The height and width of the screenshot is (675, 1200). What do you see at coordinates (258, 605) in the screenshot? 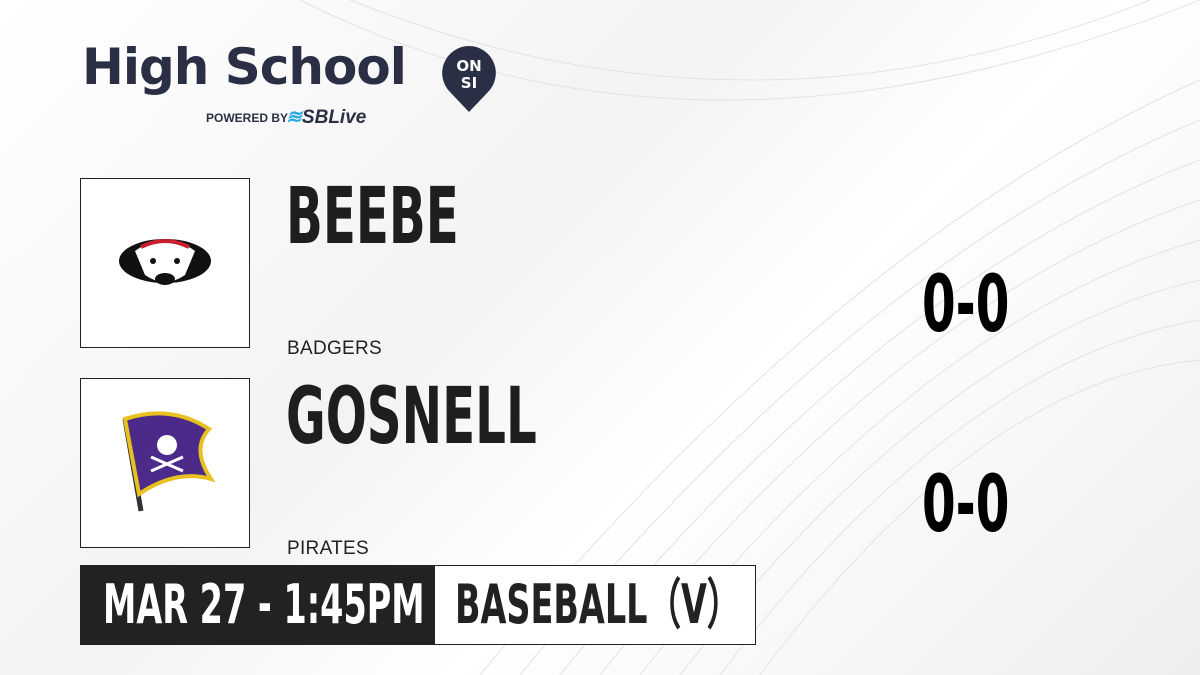
I see `game-datetime: MAR 27 - 1:45PM` at bounding box center [258, 605].